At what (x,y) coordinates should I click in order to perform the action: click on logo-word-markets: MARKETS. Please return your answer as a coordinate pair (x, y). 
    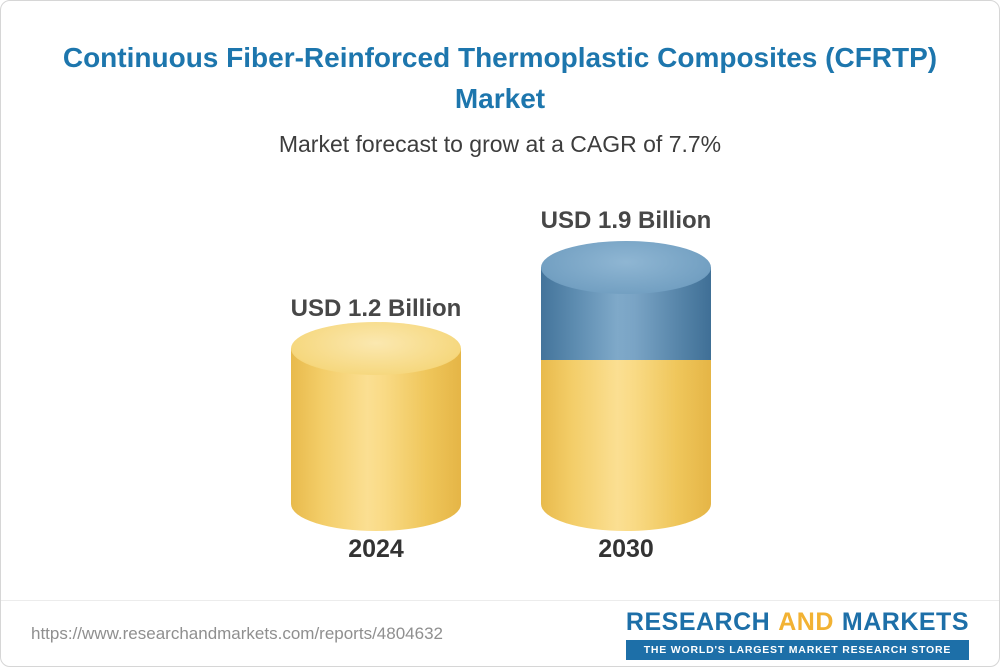
    Looking at the image, I should click on (905, 621).